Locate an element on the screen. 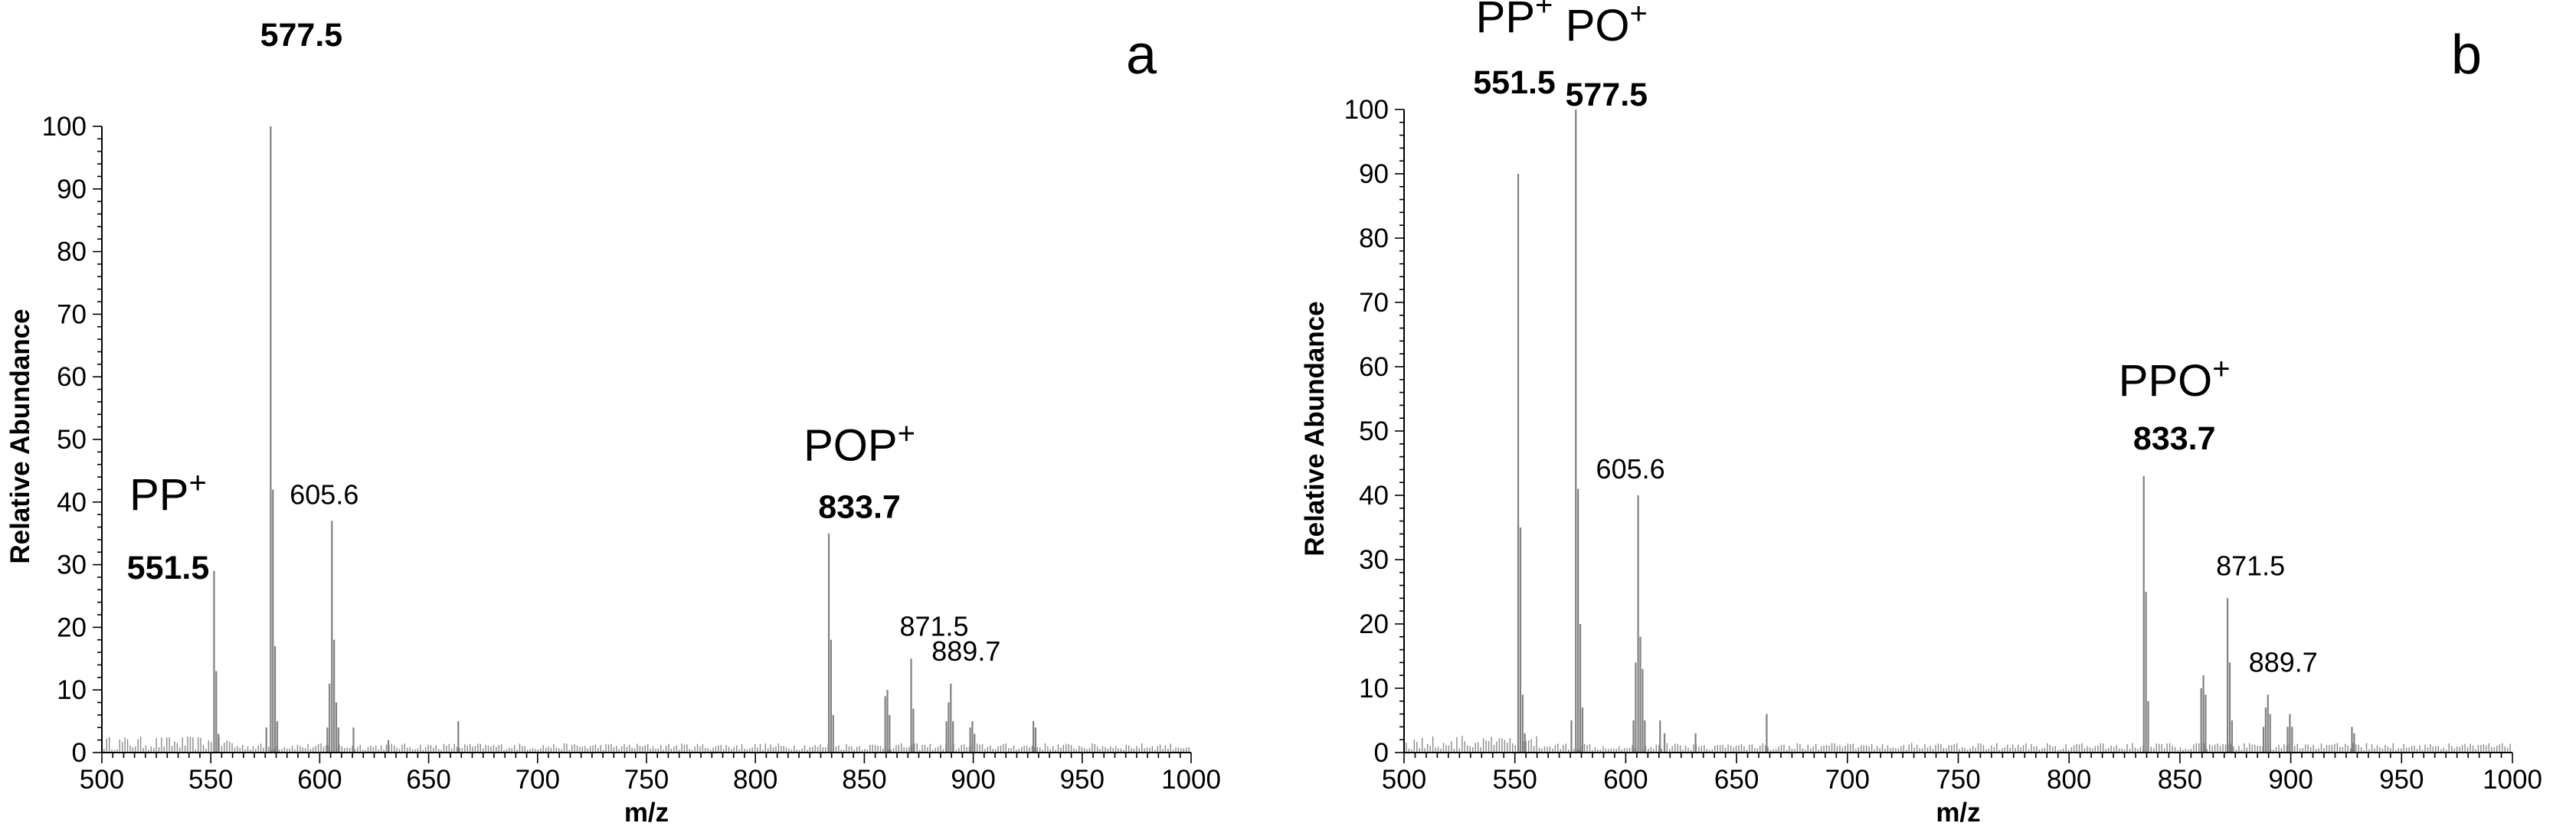 The height and width of the screenshot is (836, 2576). peak-ion-name: PPO+ is located at coordinates (2175, 379).